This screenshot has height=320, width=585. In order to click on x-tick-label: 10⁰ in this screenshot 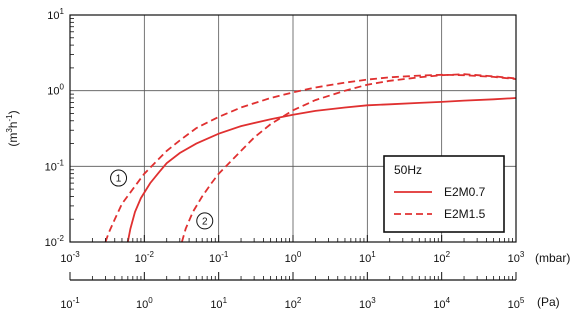, I will do `click(293, 257)`.